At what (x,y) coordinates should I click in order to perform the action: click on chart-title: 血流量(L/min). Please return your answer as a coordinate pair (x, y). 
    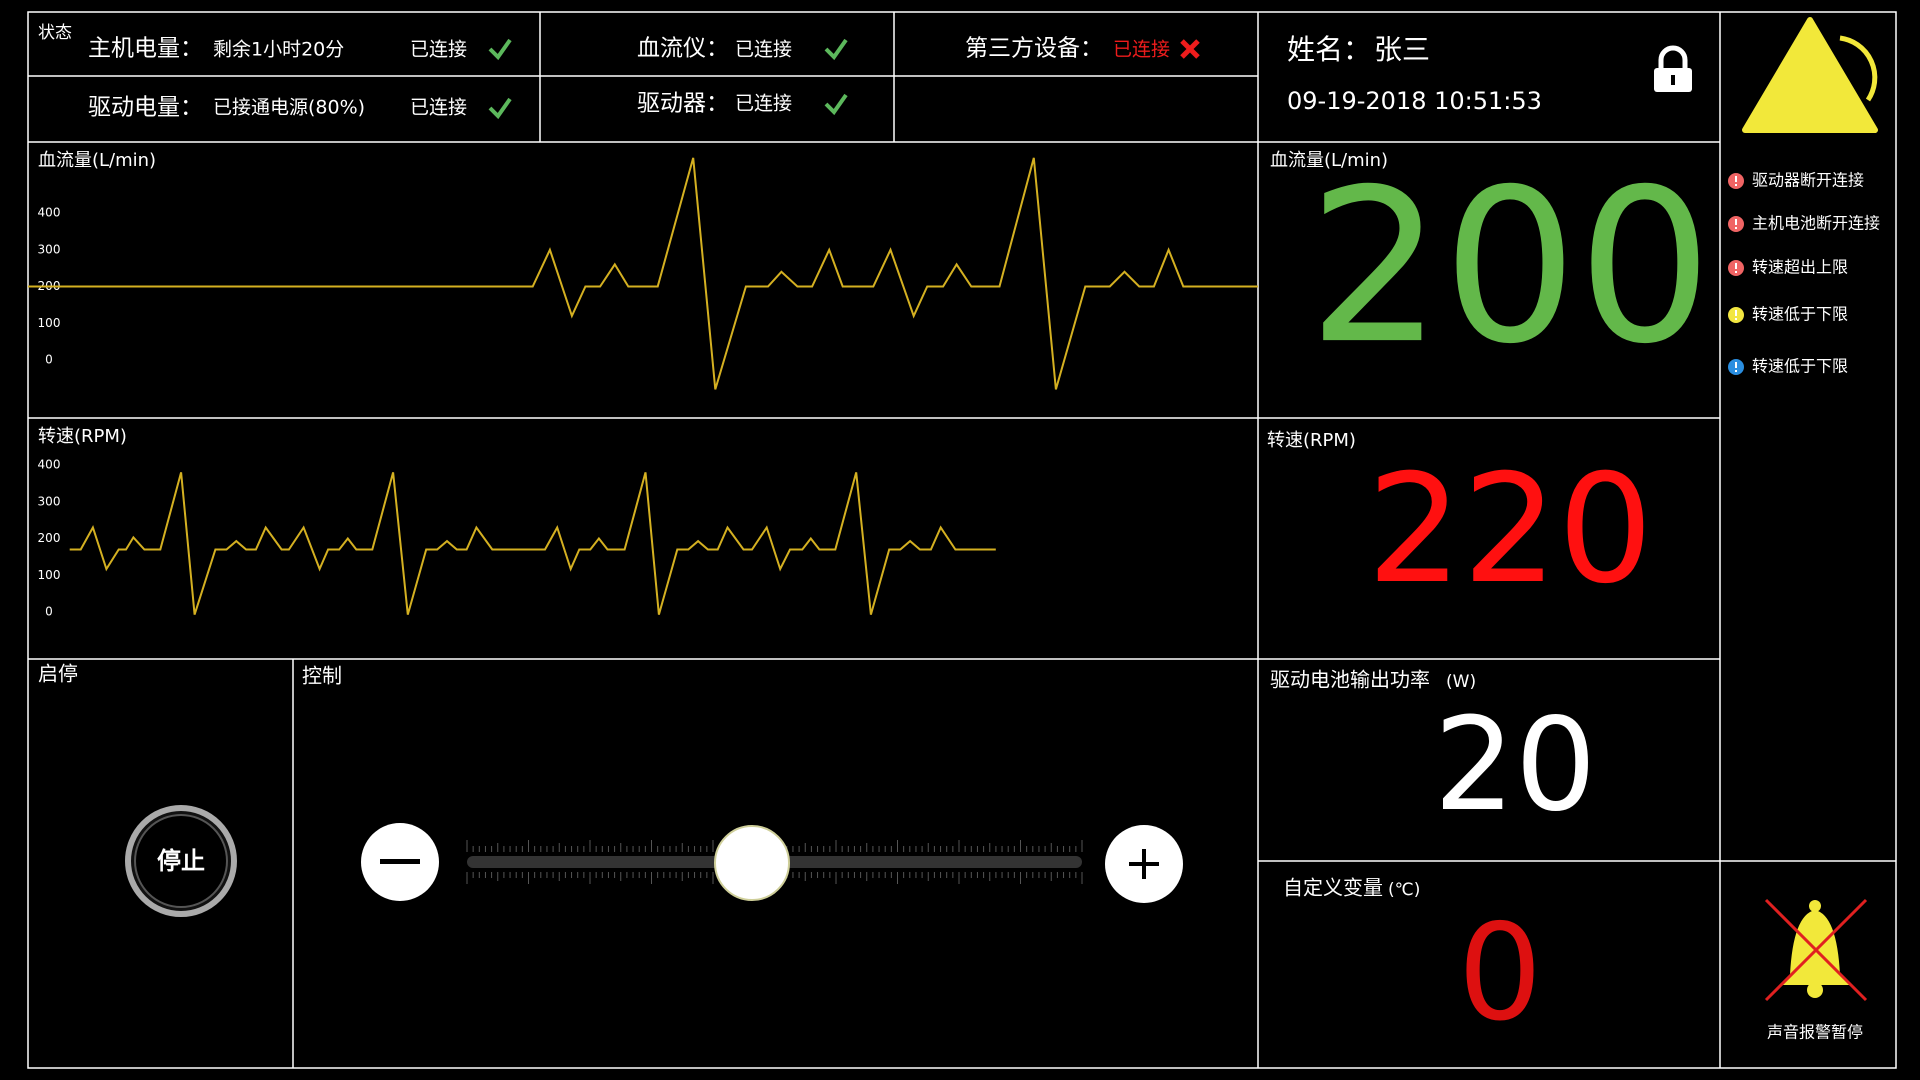
    Looking at the image, I should click on (97, 160).